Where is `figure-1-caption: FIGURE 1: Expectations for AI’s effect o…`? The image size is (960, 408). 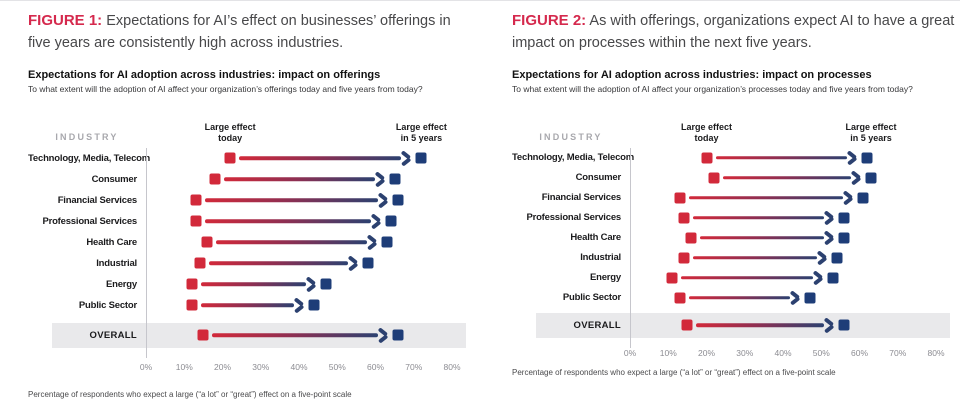 figure-1-caption: FIGURE 1: Expectations for AI’s effect o… is located at coordinates (252, 32).